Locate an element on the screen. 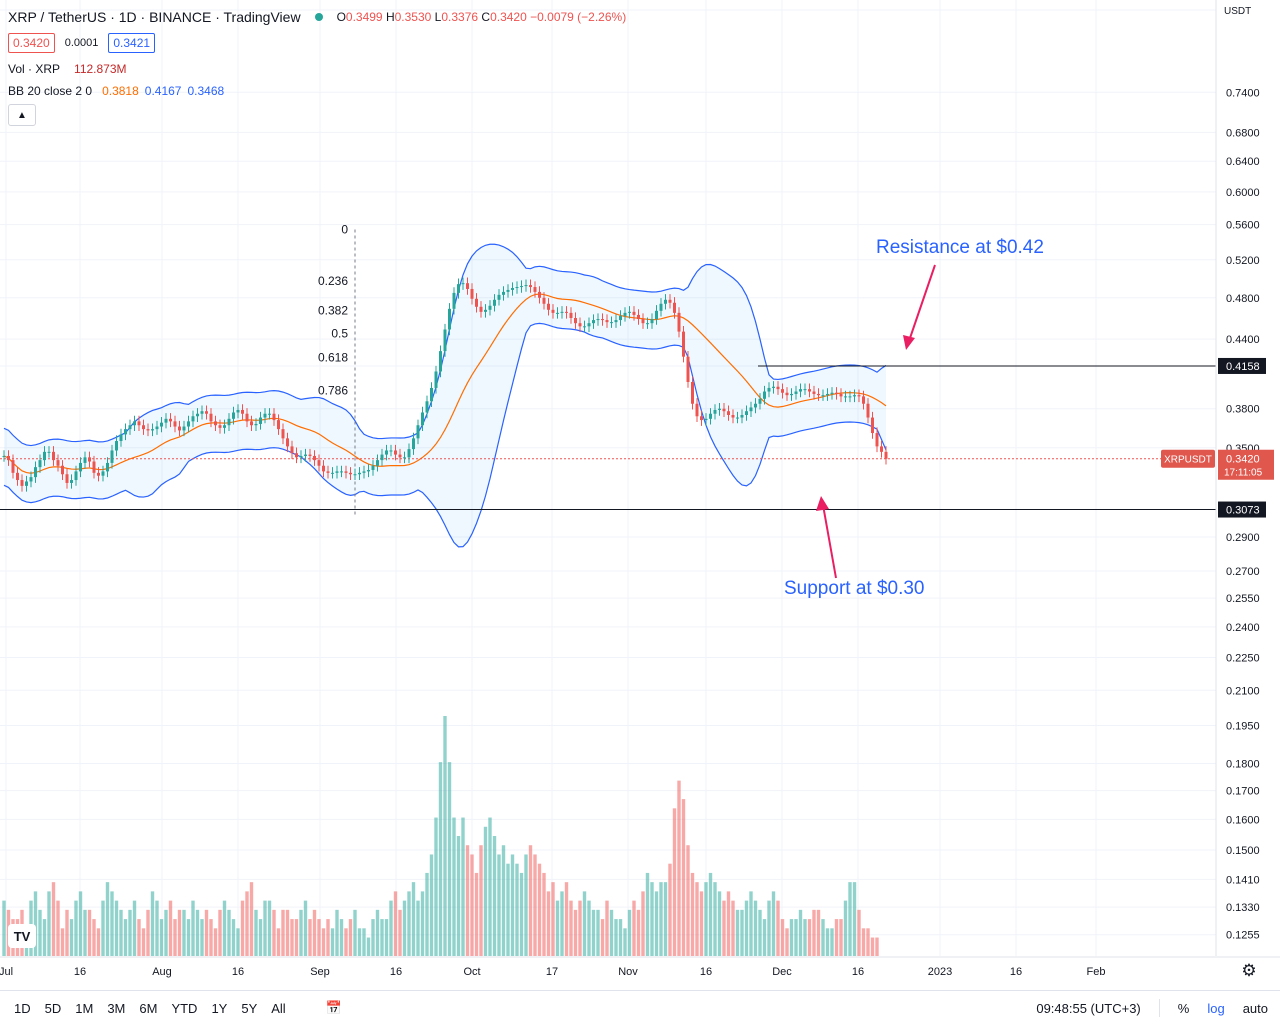 This screenshot has height=1025, width=1280. calendar-icon: 📅 is located at coordinates (333, 1007).